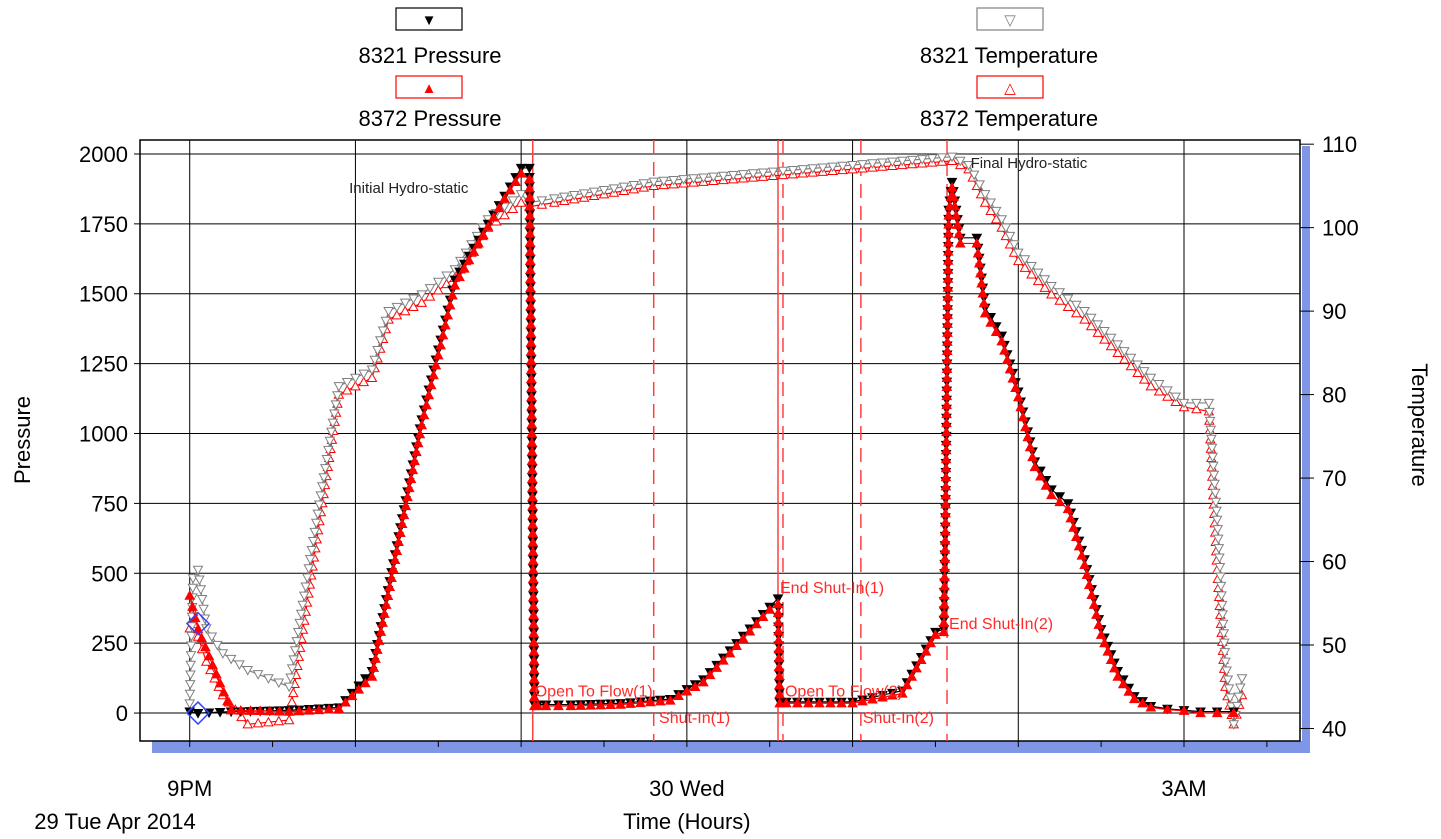  What do you see at coordinates (686, 788) in the screenshot?
I see `x-tick-label: 30 Wed` at bounding box center [686, 788].